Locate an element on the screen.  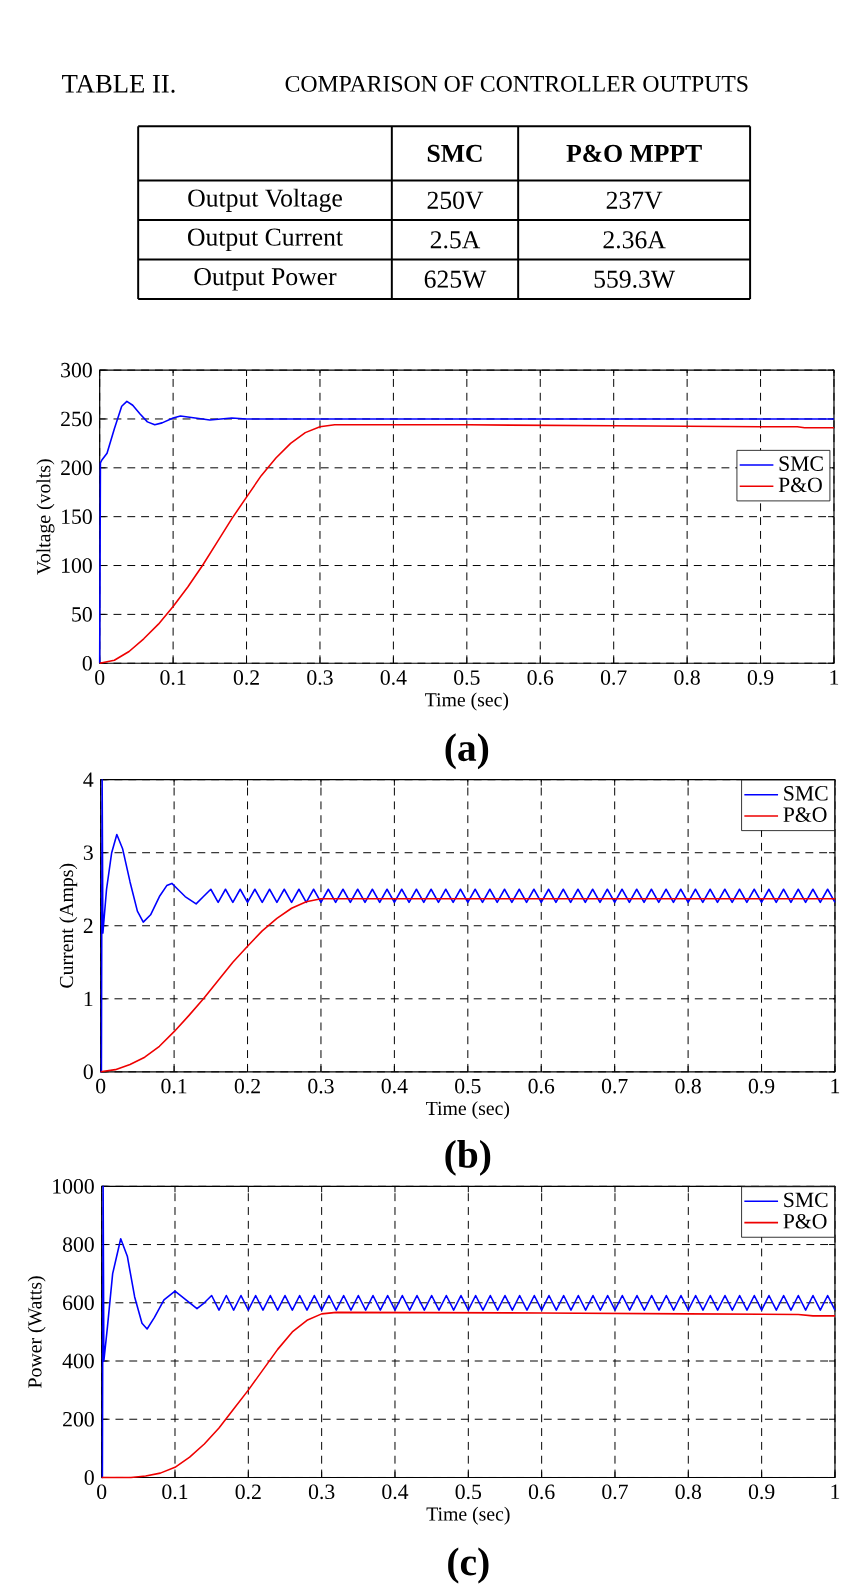
y-tick-label: 1 is located at coordinates (88, 998).